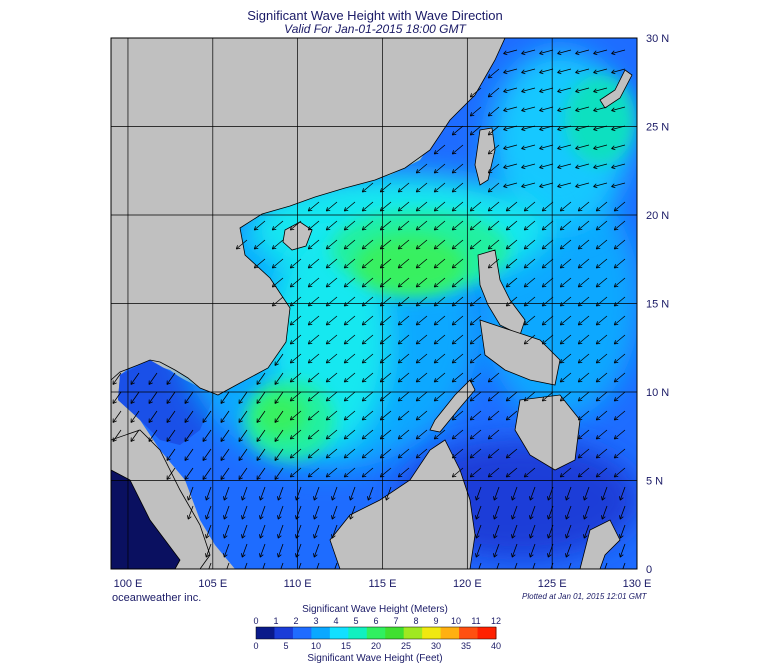 This screenshot has height=665, width=775. What do you see at coordinates (302, 633) in the screenshot?
I see `colorbar-segment` at bounding box center [302, 633].